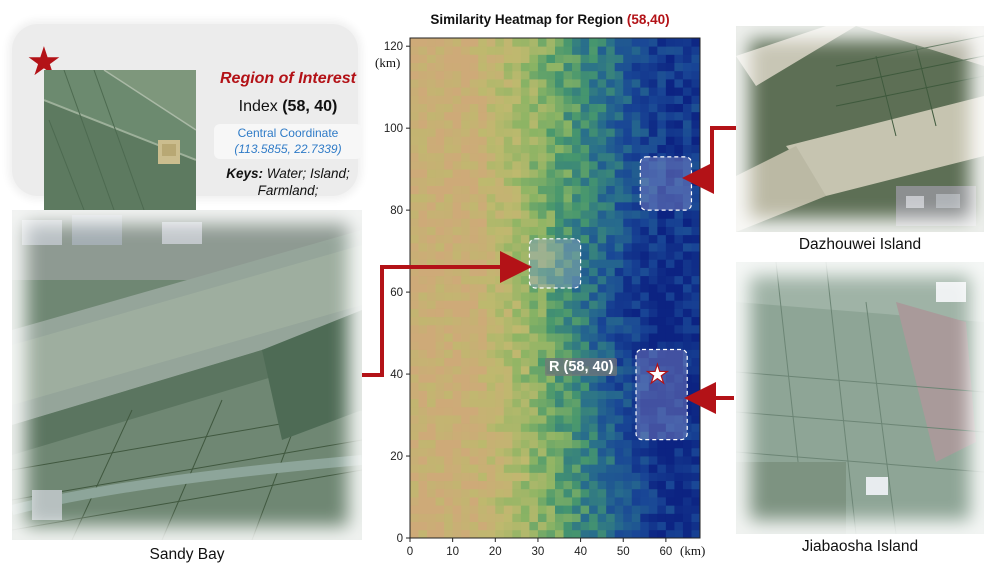 This screenshot has height=581, width=997. Describe the element at coordinates (396, 211) in the screenshot. I see `y-tick-label: 80` at that location.